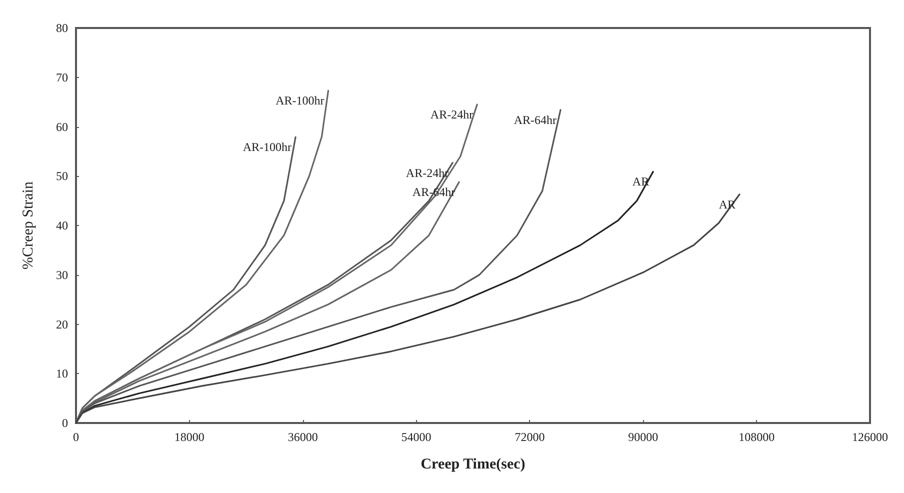 The height and width of the screenshot is (493, 904). What do you see at coordinates (529, 437) in the screenshot?
I see `x-tick-label: 72000` at bounding box center [529, 437].